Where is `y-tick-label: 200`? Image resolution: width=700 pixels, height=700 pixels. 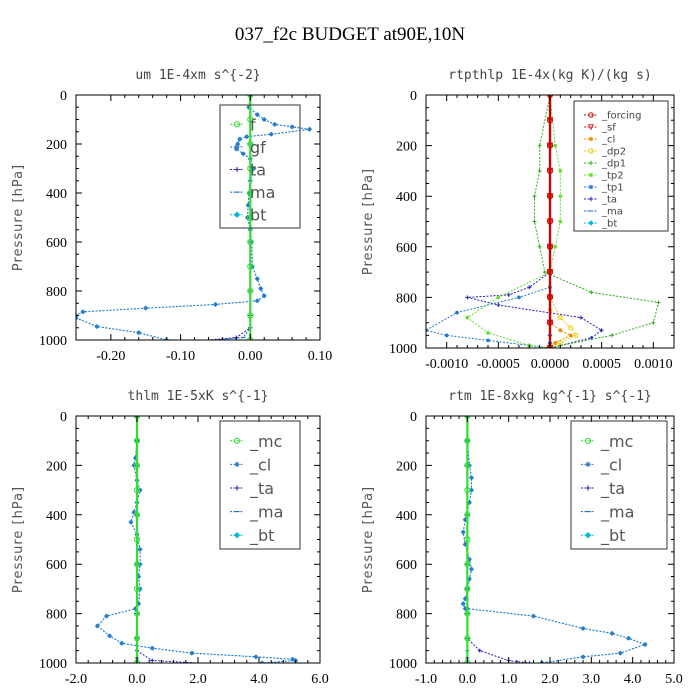
y-tick-label: 200 is located at coordinates (56, 466).